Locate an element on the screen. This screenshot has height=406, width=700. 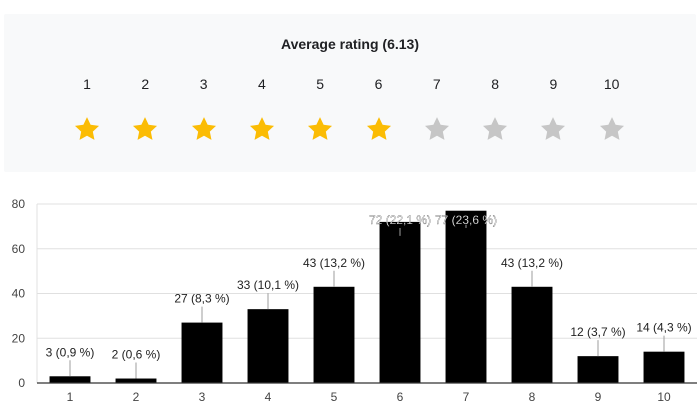
rating-scale-1: 1 is located at coordinates (87, 84).